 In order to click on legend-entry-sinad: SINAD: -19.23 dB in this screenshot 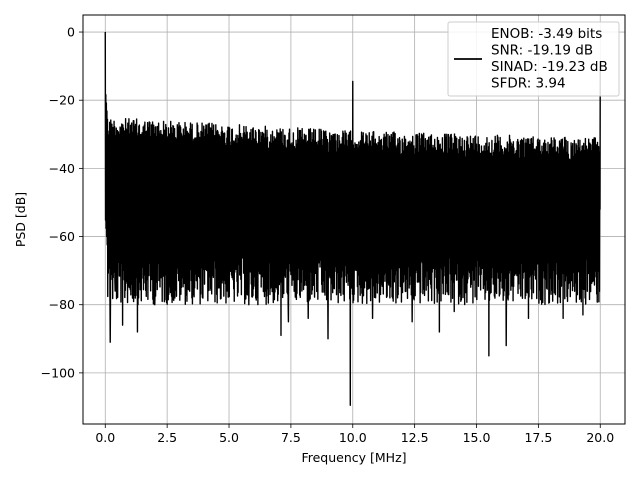, I will do `click(549, 67)`.